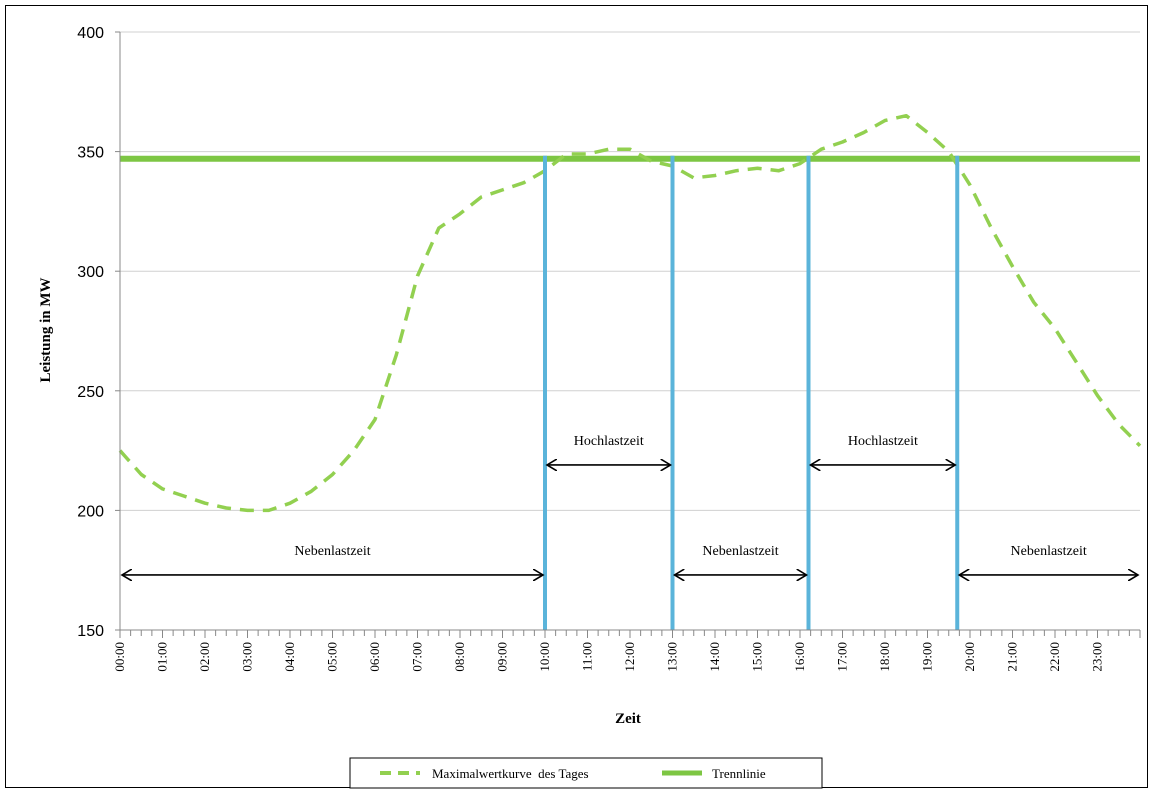 The height and width of the screenshot is (793, 1154). Describe the element at coordinates (1054, 657) in the screenshot. I see `x-tick-label: 22:00` at that location.